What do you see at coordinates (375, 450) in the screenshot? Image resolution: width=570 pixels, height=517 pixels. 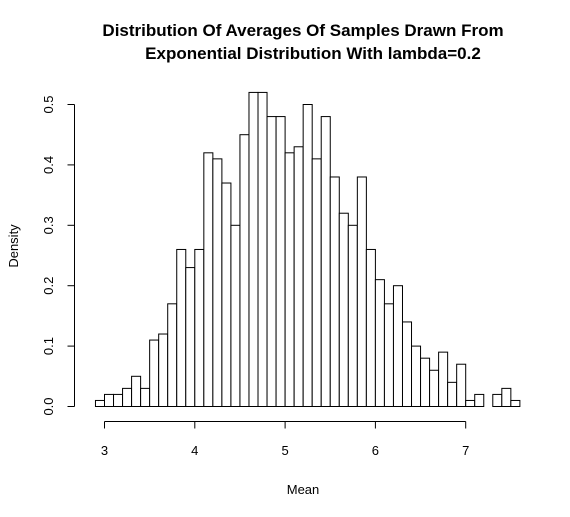 I see `x-tick-label: 6` at bounding box center [375, 450].